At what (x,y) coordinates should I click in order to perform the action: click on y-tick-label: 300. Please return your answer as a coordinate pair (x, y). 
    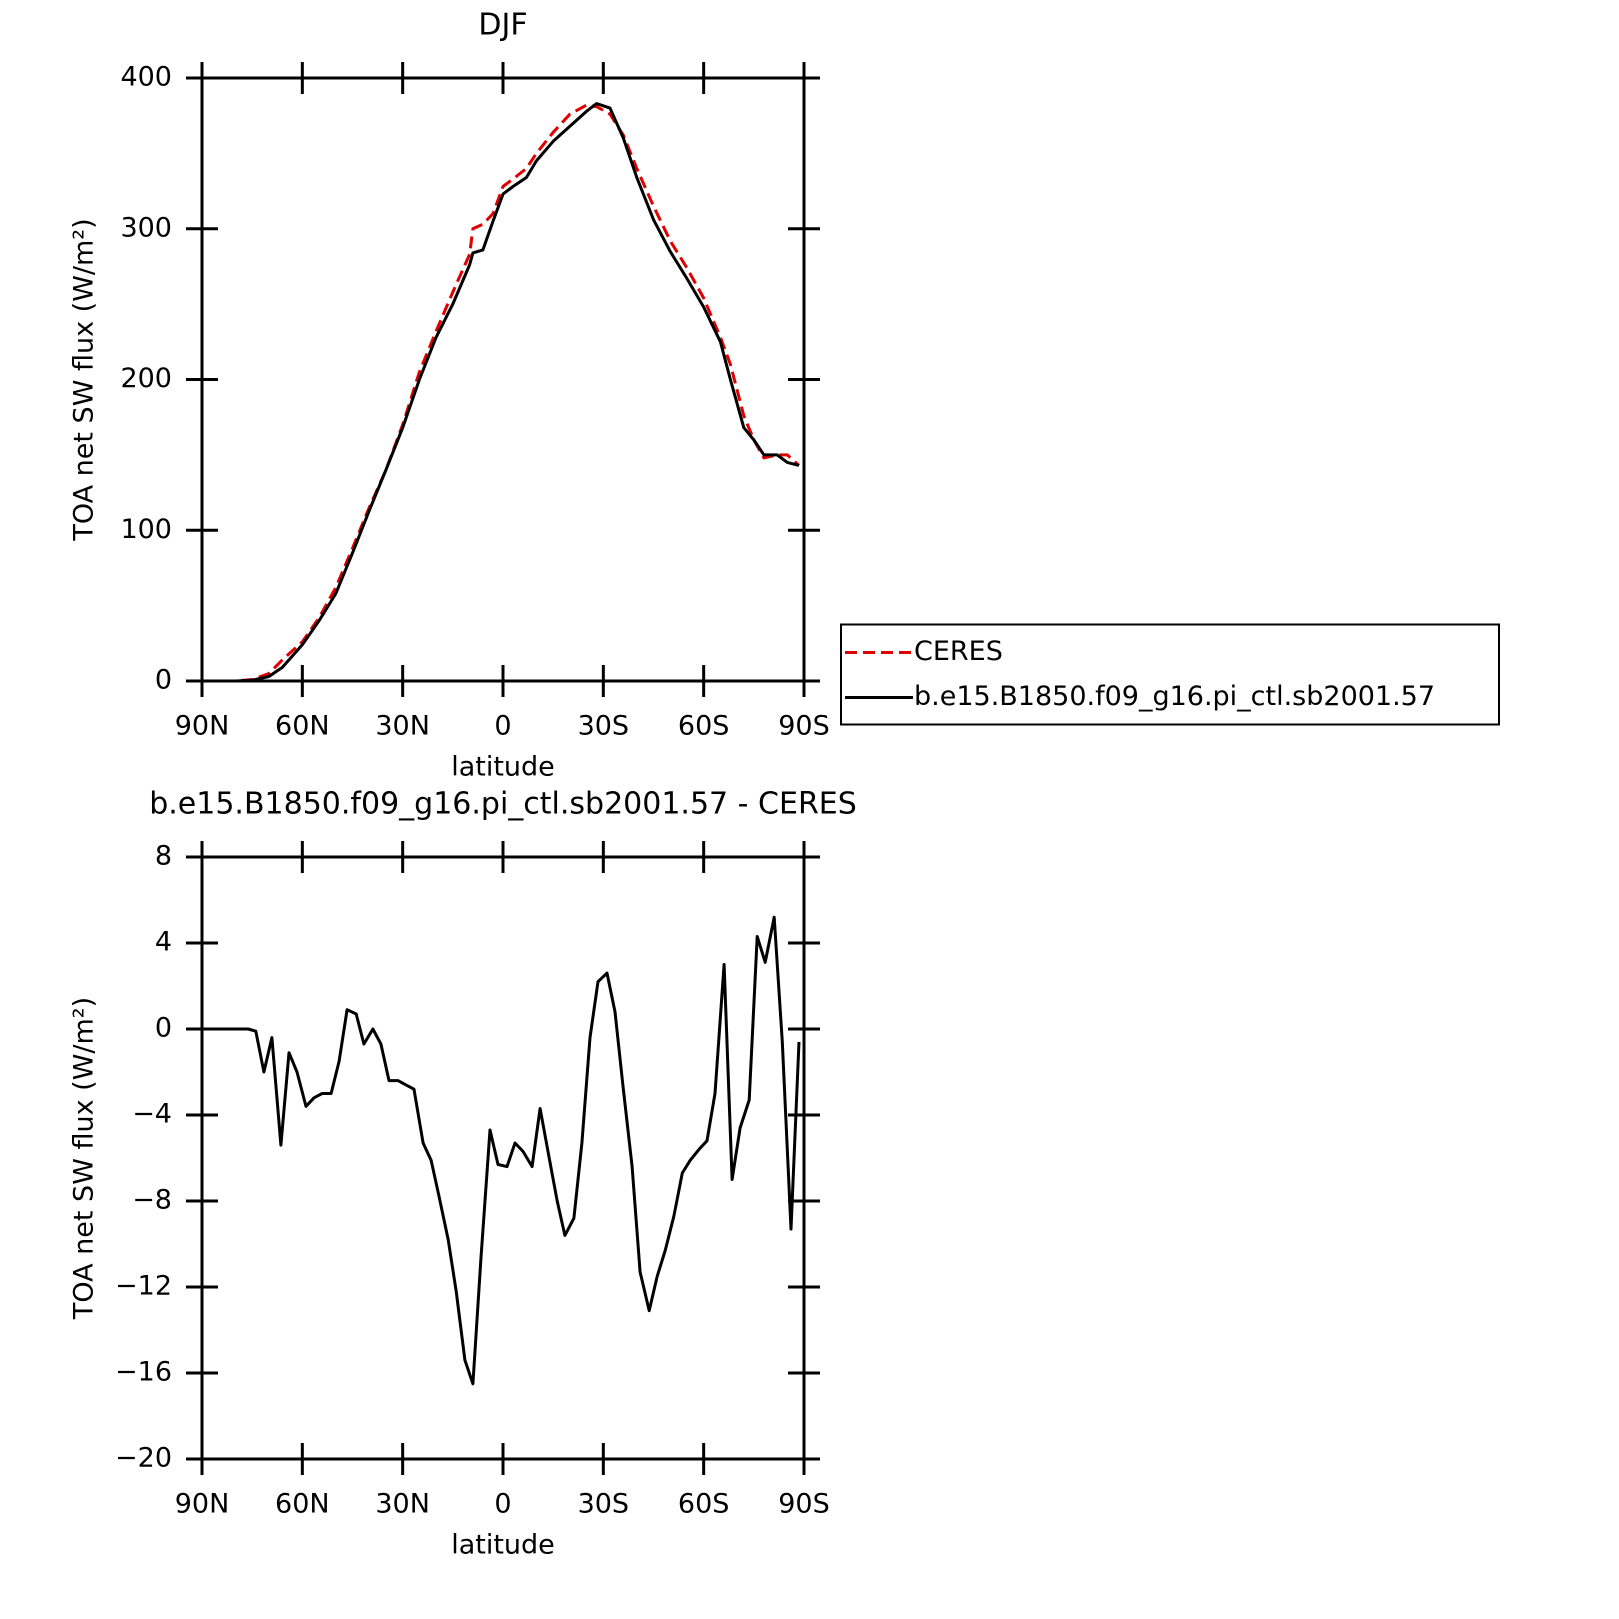
    Looking at the image, I should click on (146, 227).